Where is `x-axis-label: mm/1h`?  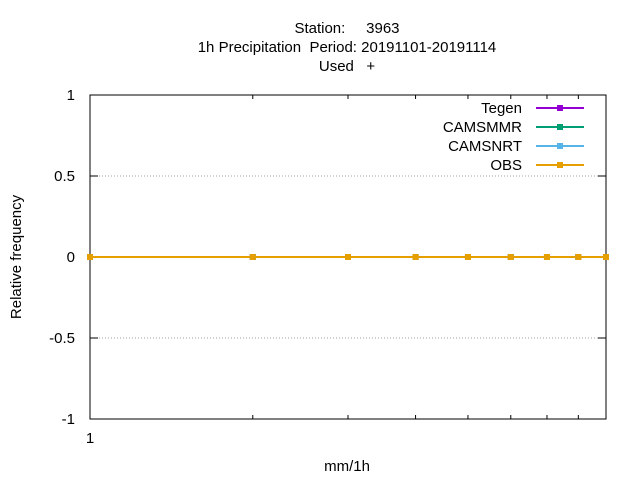 x-axis-label: mm/1h is located at coordinates (347, 466).